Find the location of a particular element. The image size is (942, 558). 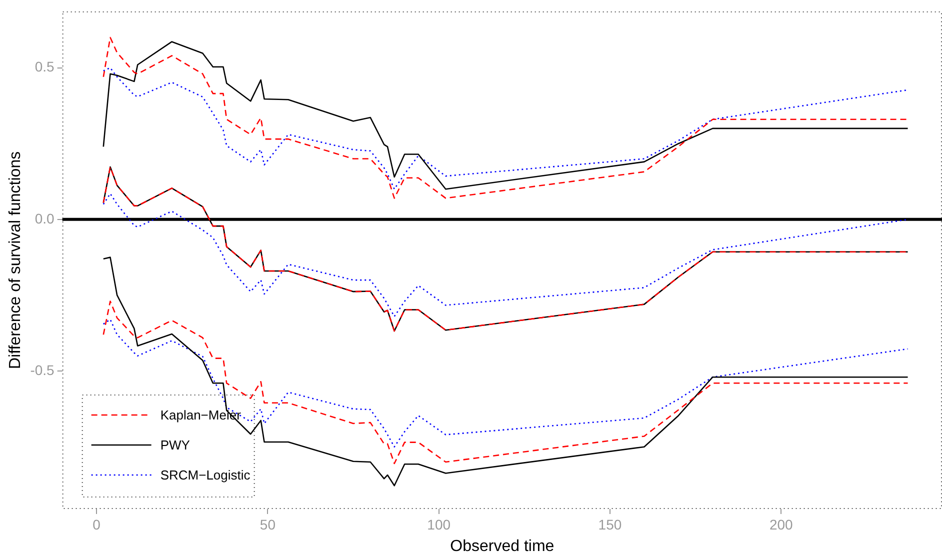

x-tick-label: 0 is located at coordinates (96, 524).